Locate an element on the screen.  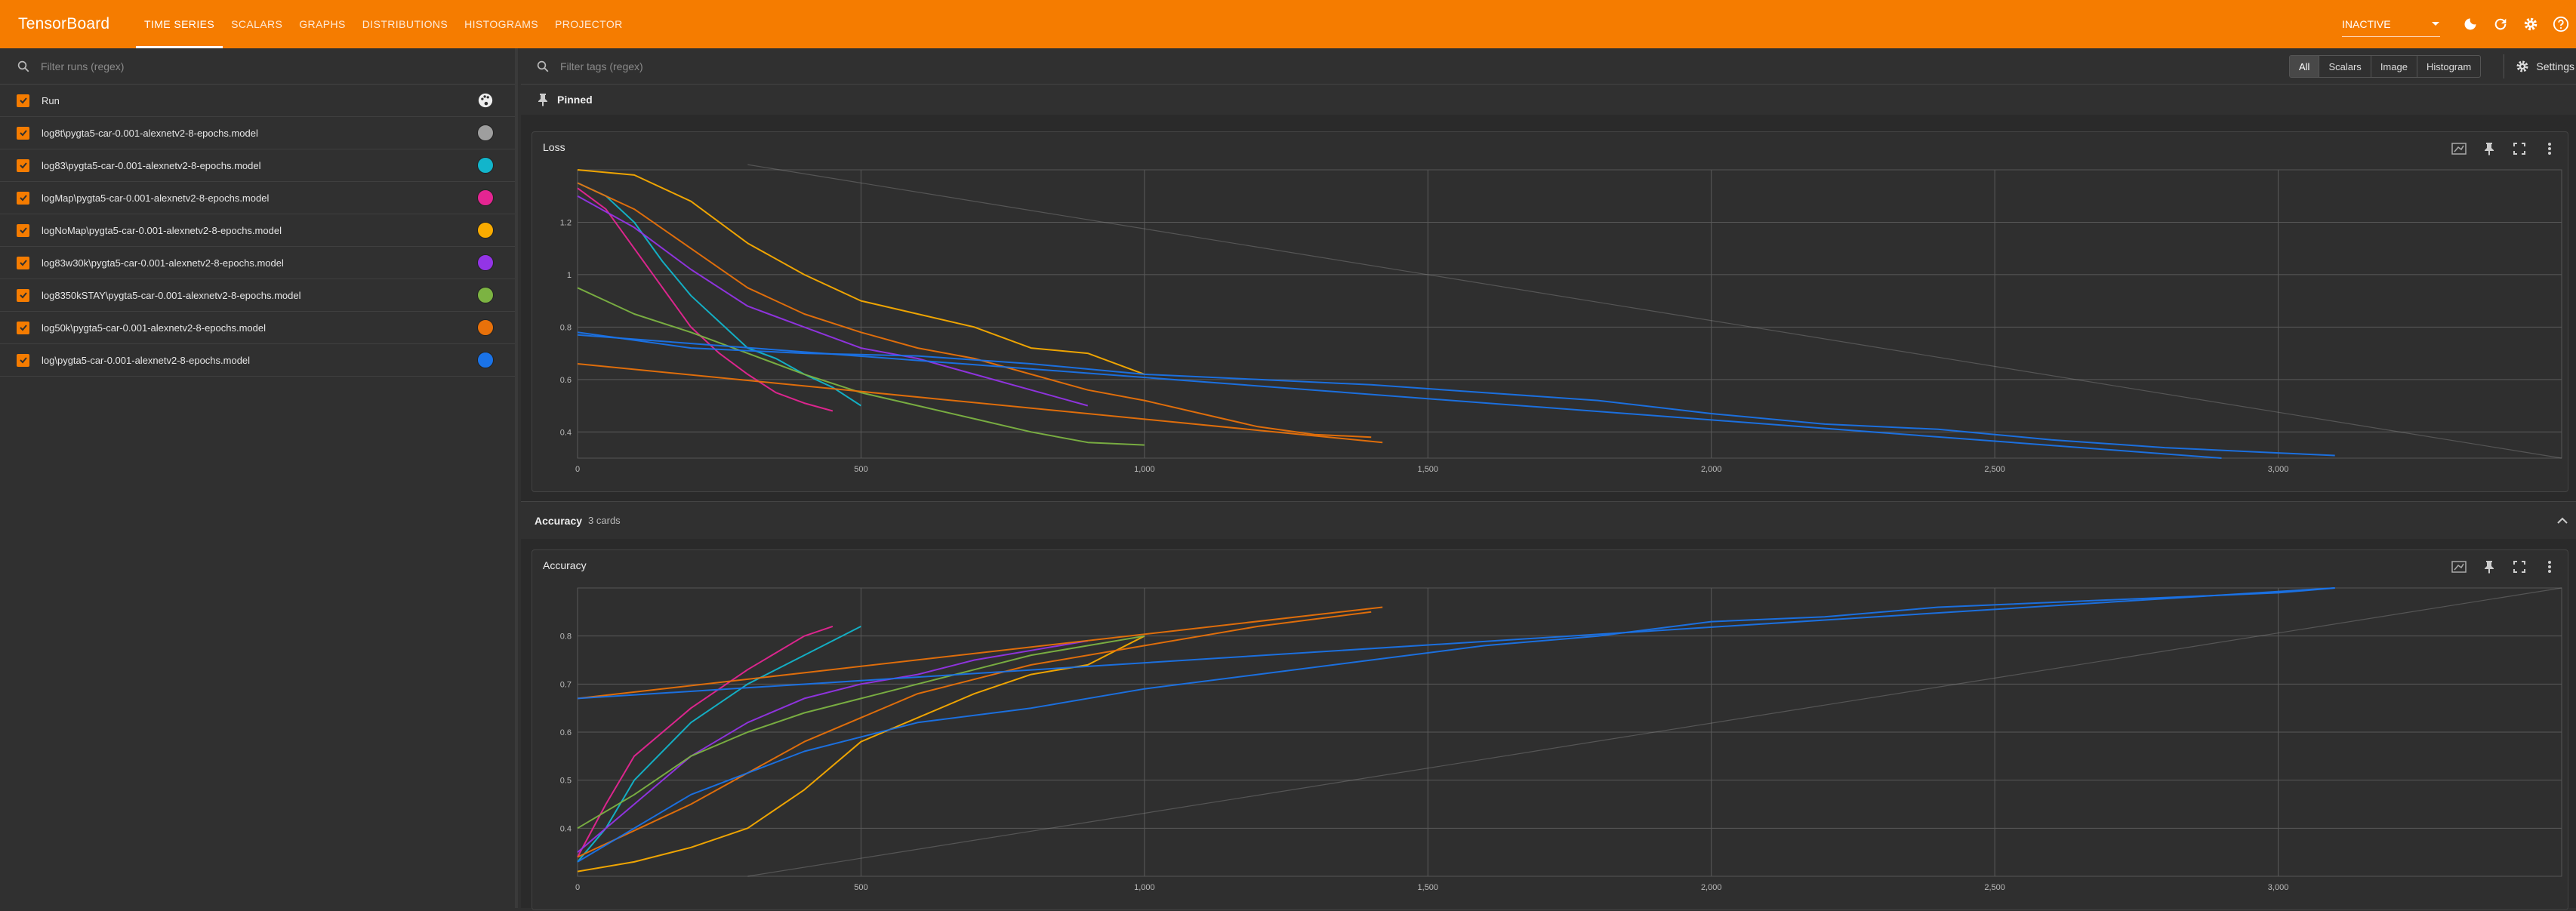
x-tick-label: 2,500 is located at coordinates (1994, 887).